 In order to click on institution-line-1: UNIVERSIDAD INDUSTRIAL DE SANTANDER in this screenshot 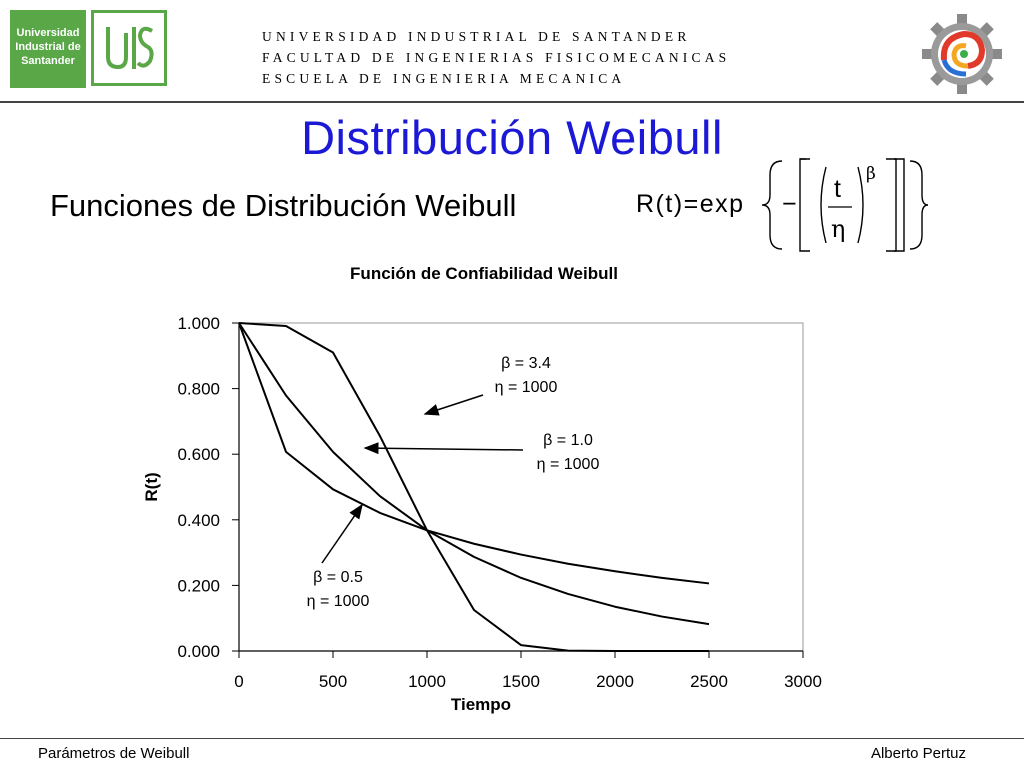, I will do `click(476, 36)`.